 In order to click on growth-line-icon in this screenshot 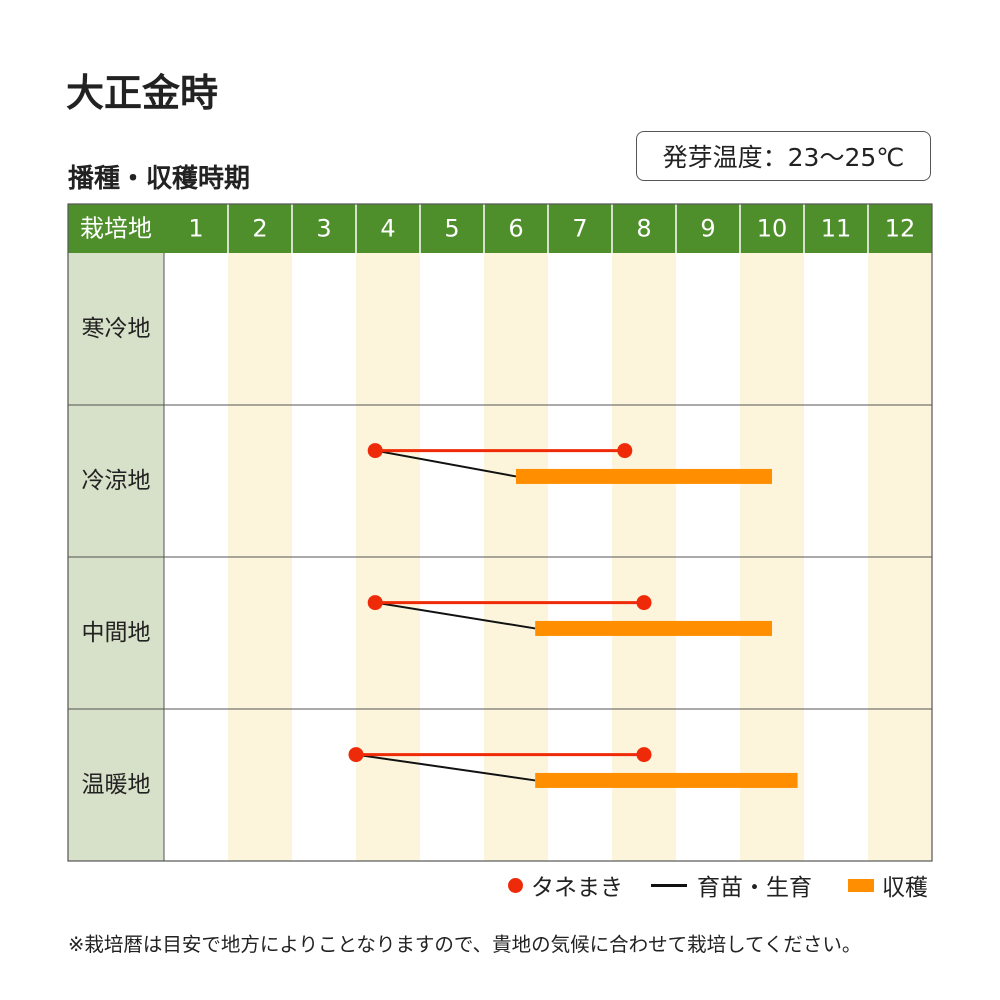, I will do `click(669, 885)`.